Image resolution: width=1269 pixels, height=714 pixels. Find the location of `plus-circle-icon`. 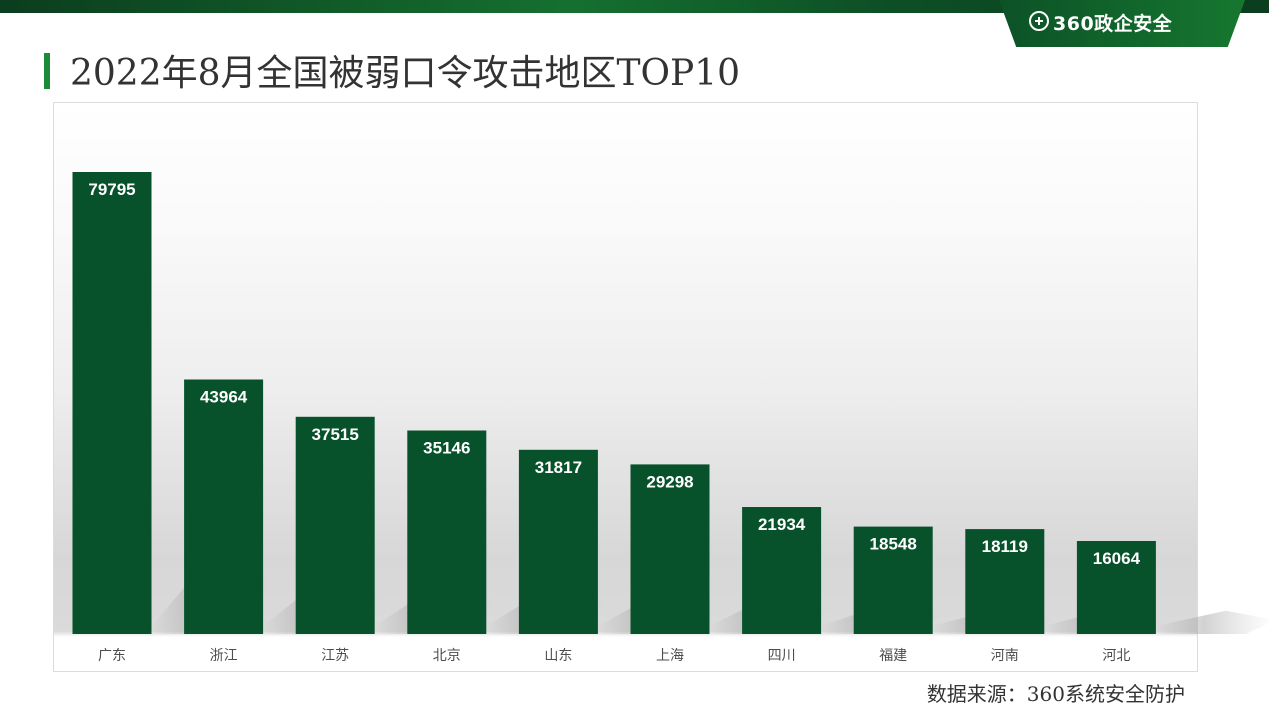

plus-circle-icon is located at coordinates (1039, 21).